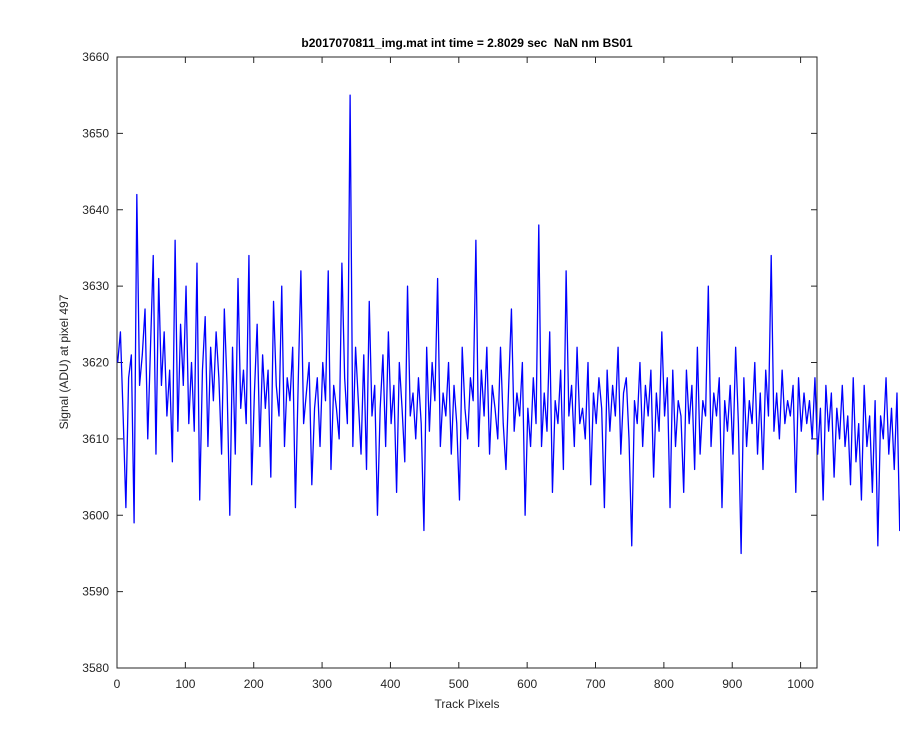 This screenshot has width=900, height=750. What do you see at coordinates (322, 684) in the screenshot?
I see `x-tick-label: 300` at bounding box center [322, 684].